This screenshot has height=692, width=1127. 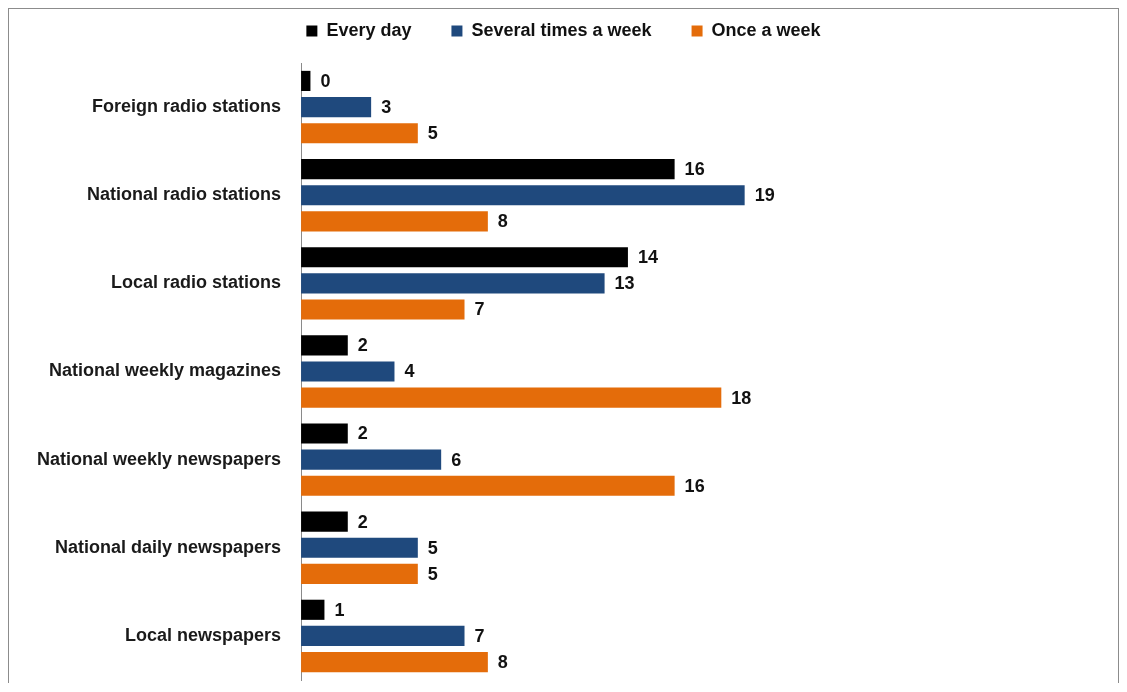 What do you see at coordinates (165, 370) in the screenshot?
I see `y-tick-label: National weekly magazines` at bounding box center [165, 370].